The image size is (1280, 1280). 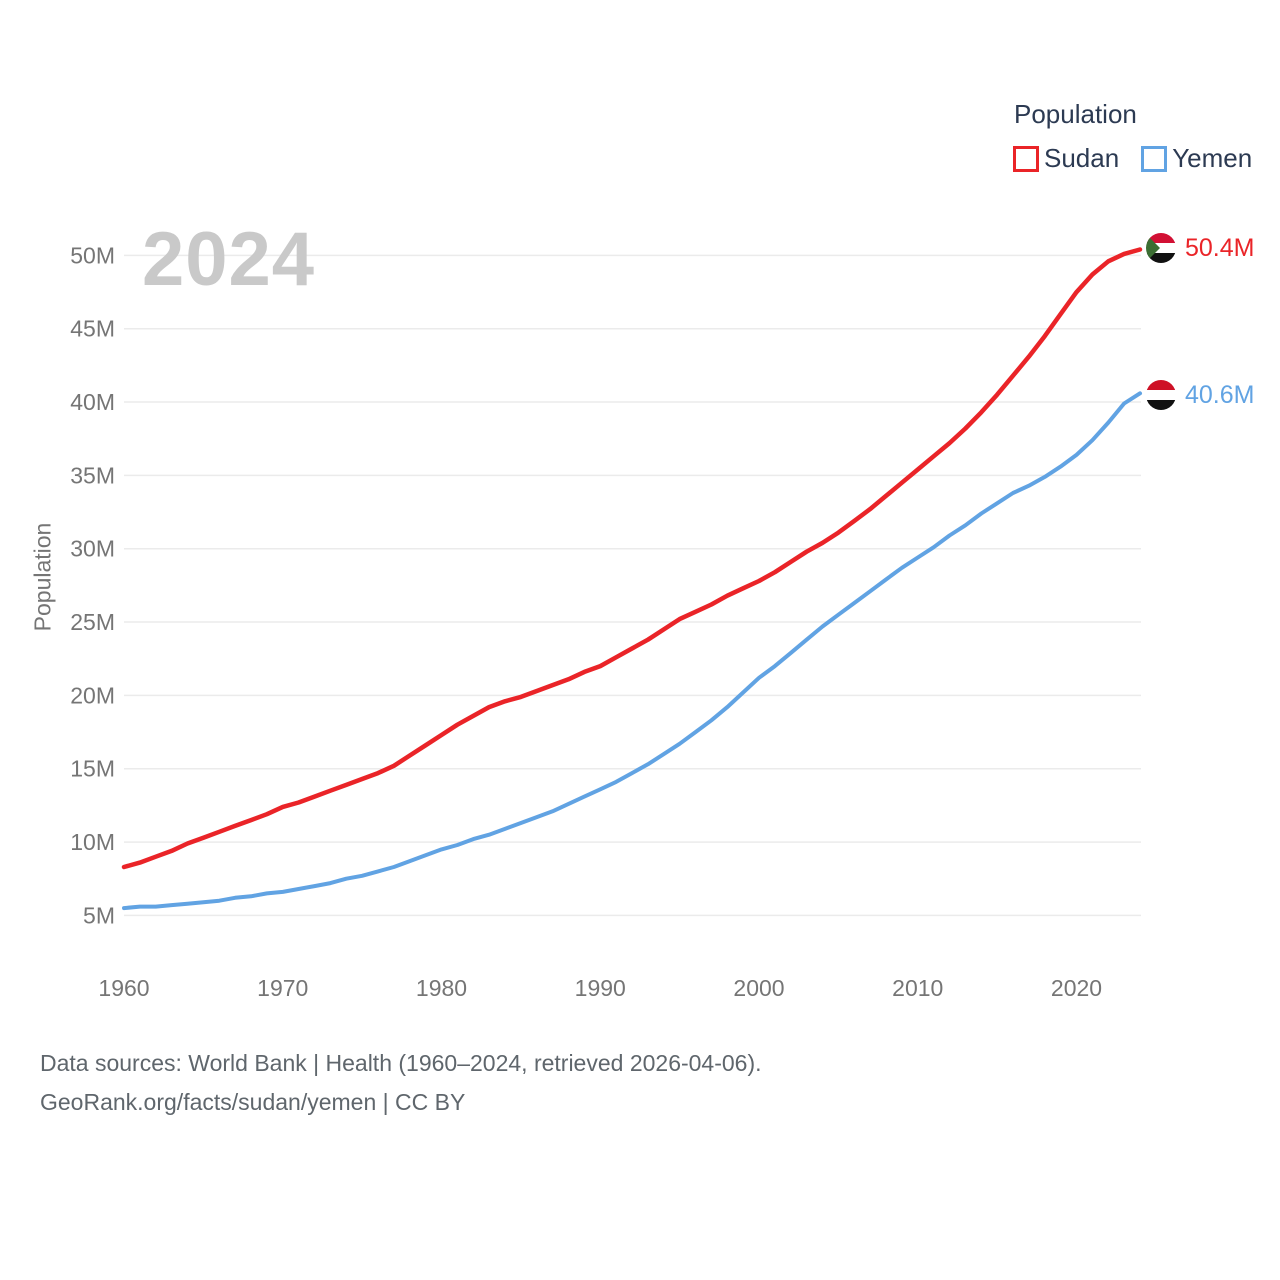 I want to click on legend-item-yemen: Yemen, so click(x=1196, y=158).